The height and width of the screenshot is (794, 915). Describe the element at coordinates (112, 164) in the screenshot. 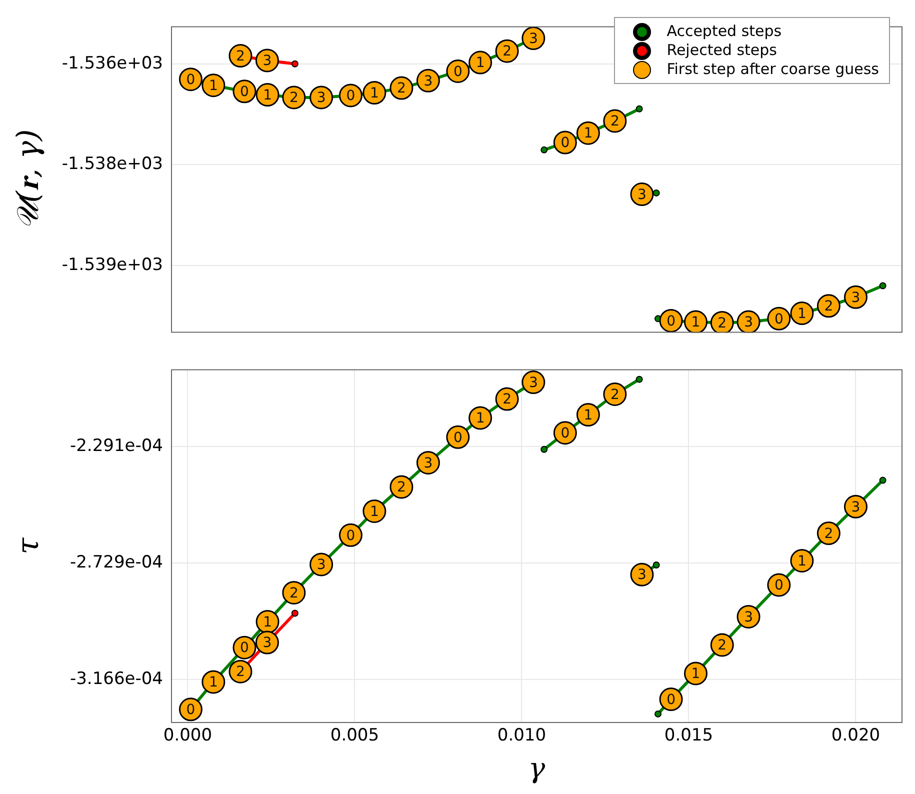

I see `y-tick-label: -1.538e+03` at that location.